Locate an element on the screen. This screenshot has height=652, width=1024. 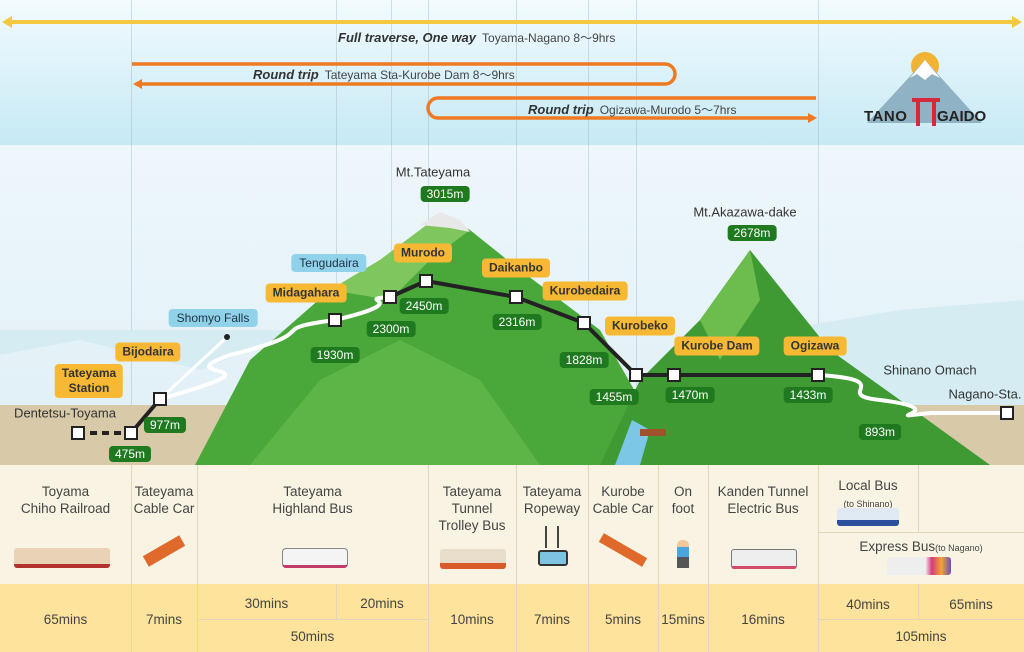
elevation-daikanbo: 2316m is located at coordinates (517, 322).